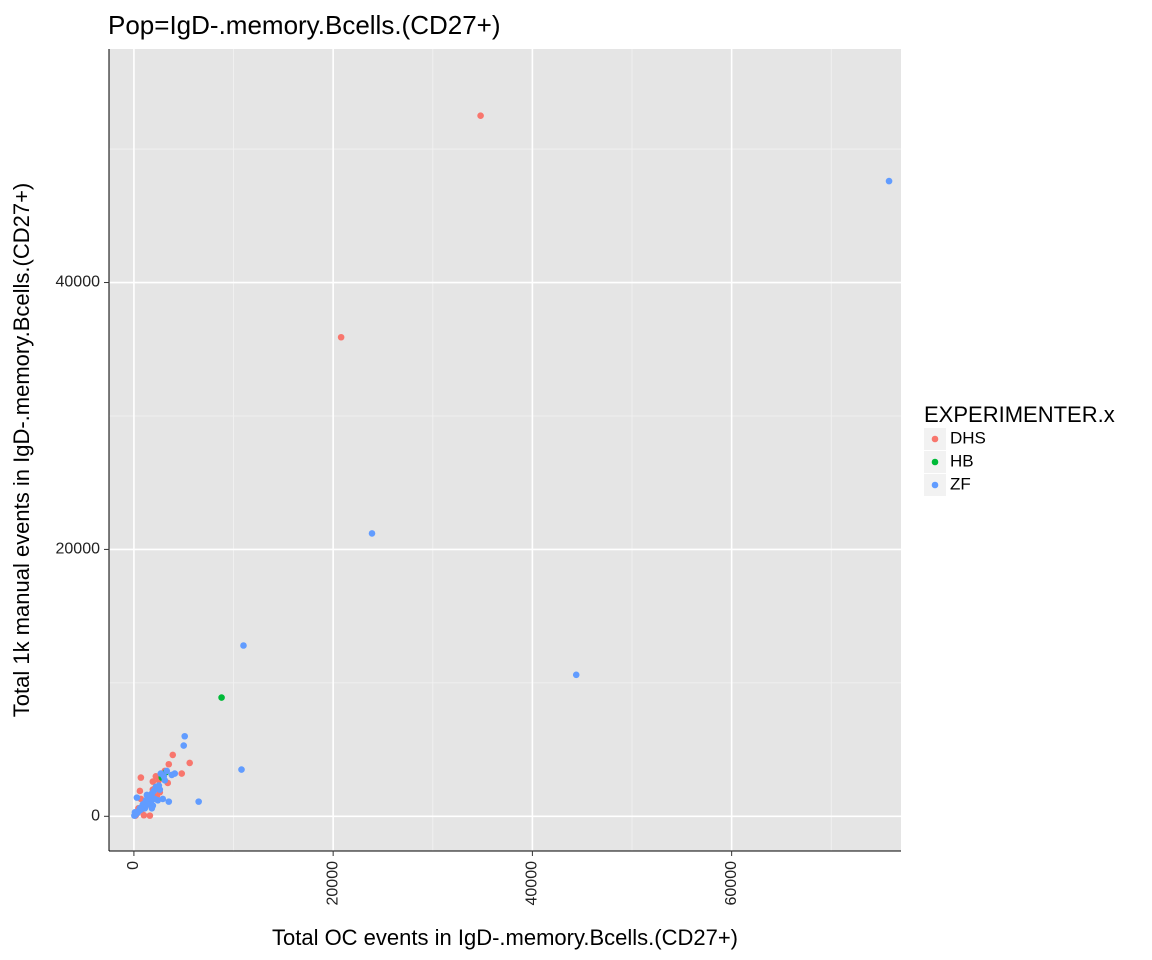  I want to click on legend-item-dhs: DHS, so click(955, 439).